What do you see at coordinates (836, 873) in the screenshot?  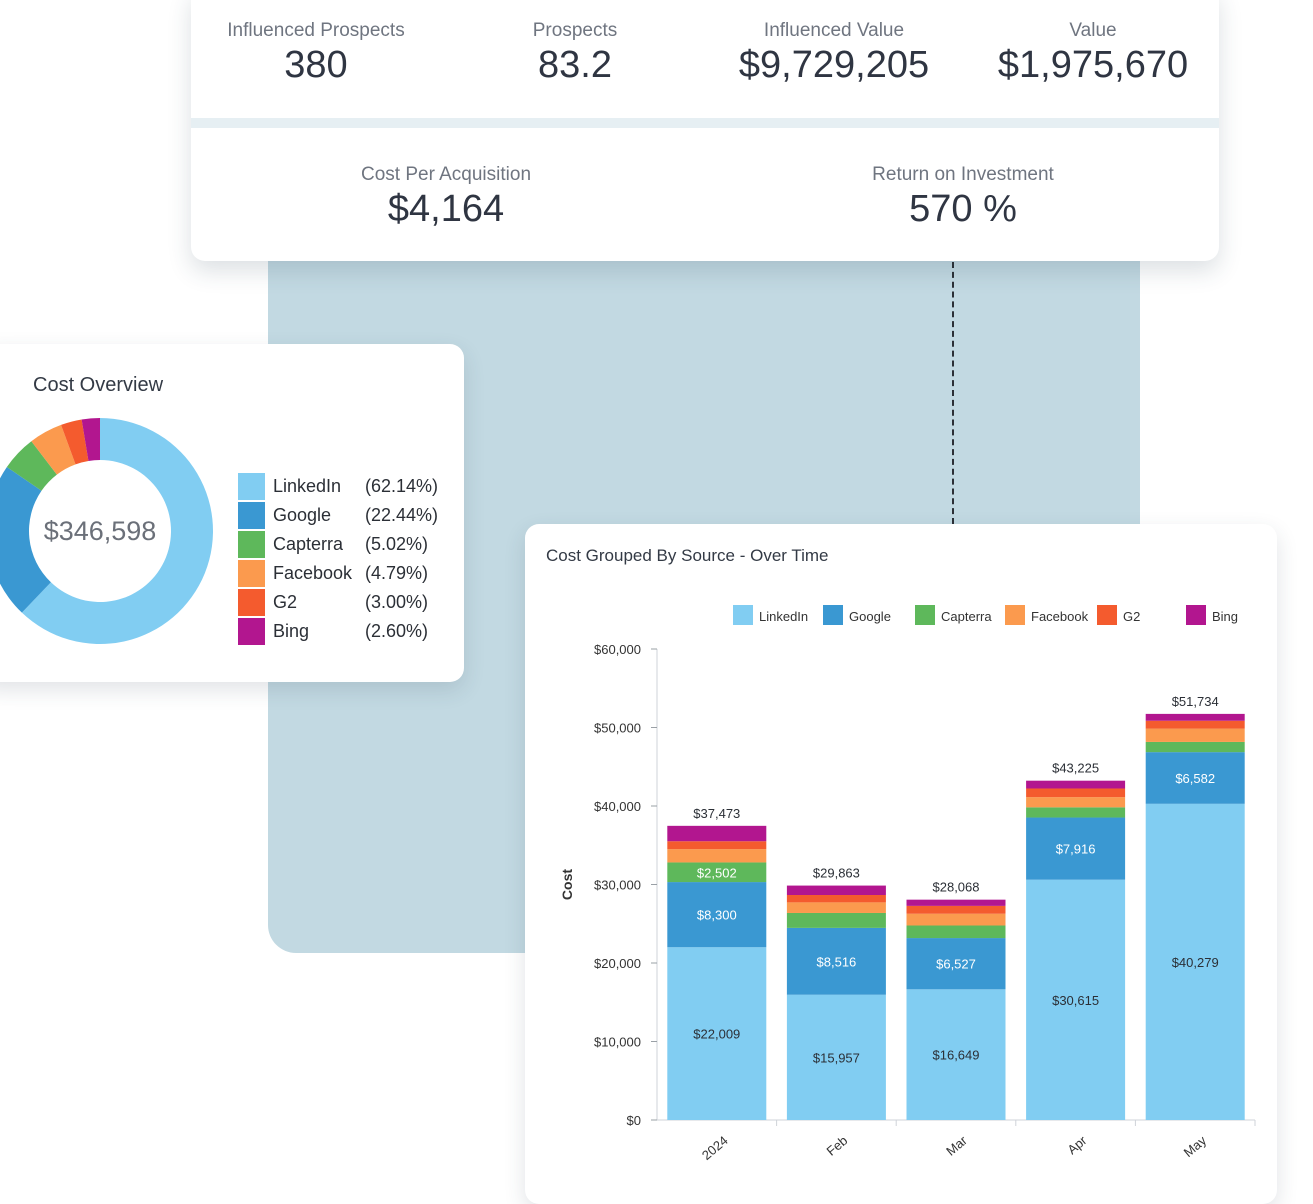 I see `bar-total-label: $29,863` at bounding box center [836, 873].